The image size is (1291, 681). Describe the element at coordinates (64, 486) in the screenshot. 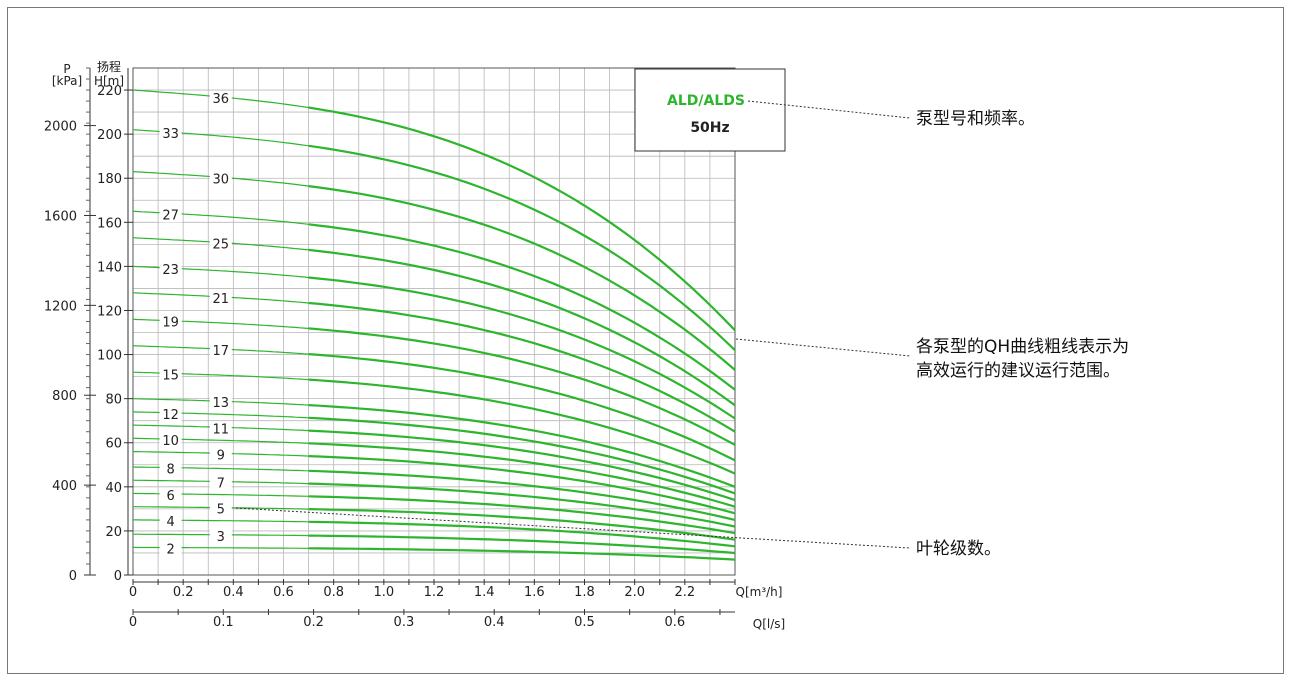

I see `p-tick-label: 400` at that location.